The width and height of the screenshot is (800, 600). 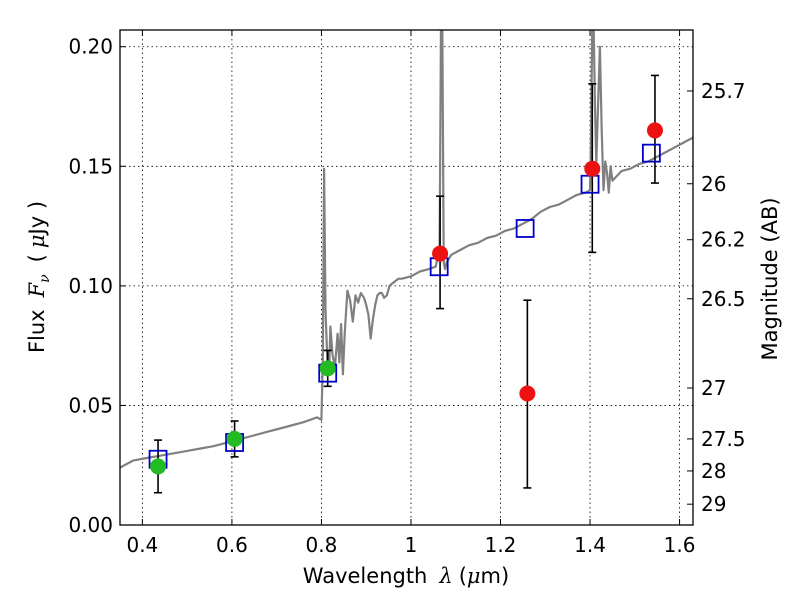 What do you see at coordinates (90, 166) in the screenshot?
I see `y-tick-label: 0.15` at bounding box center [90, 166].